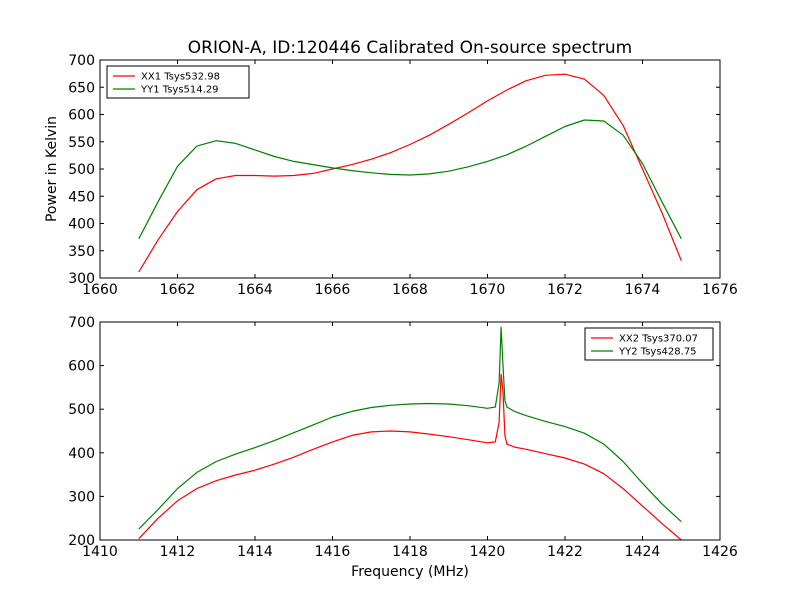 This screenshot has width=800, height=600. I want to click on x-tick-label: 1416, so click(333, 552).